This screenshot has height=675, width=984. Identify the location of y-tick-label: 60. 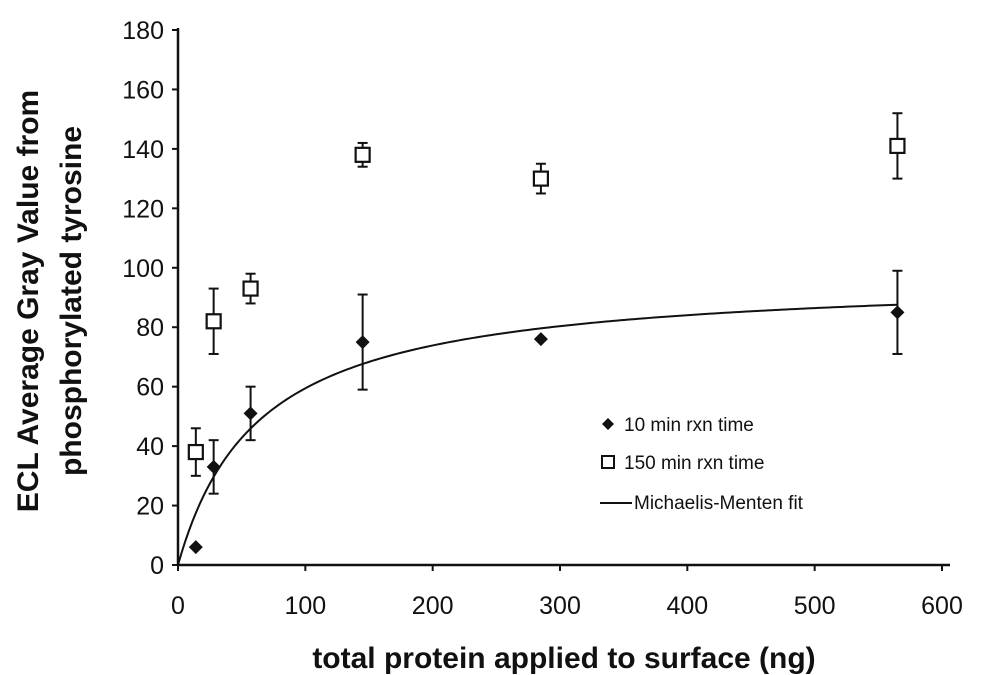
(150, 388).